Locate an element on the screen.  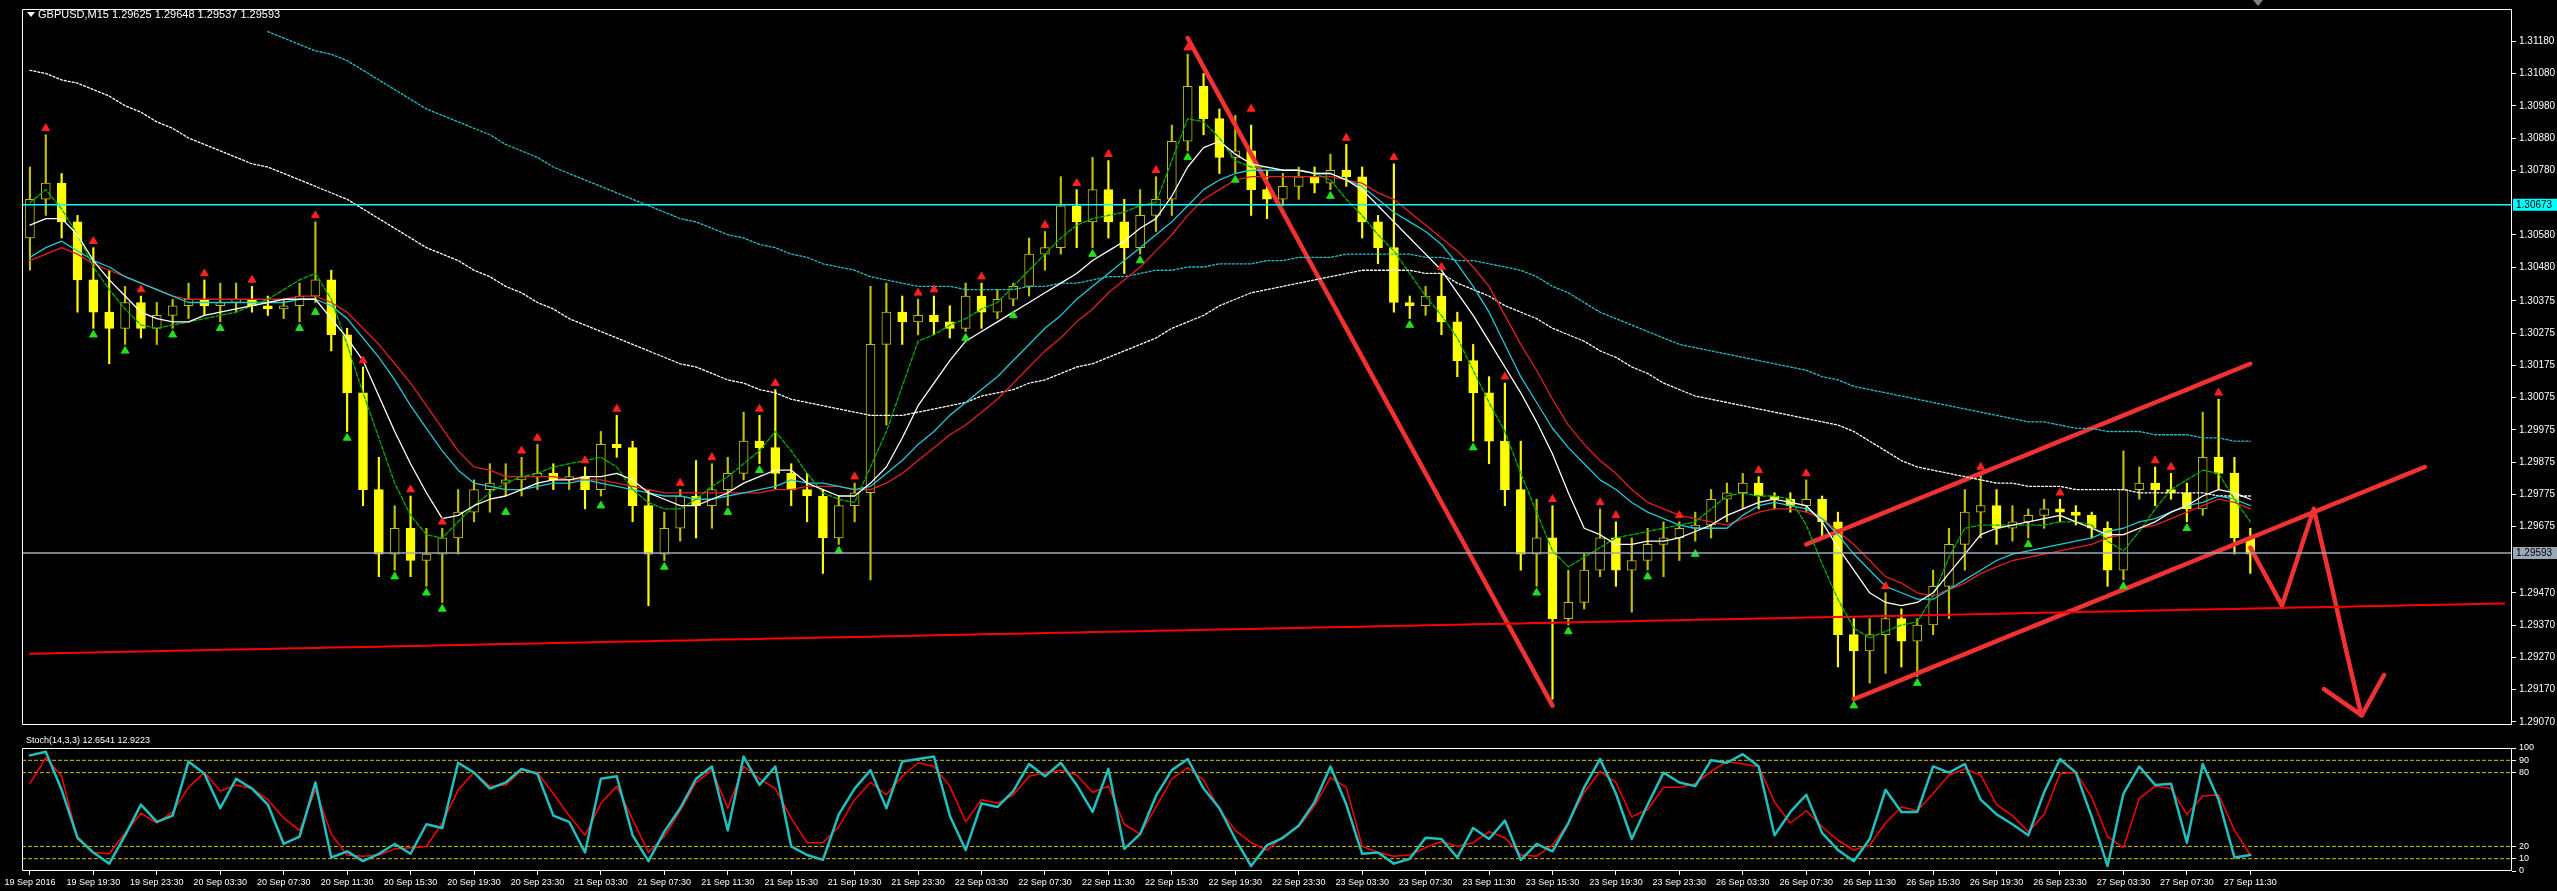
x-tick-label: 20 Sep 11:30 is located at coordinates (347, 881).